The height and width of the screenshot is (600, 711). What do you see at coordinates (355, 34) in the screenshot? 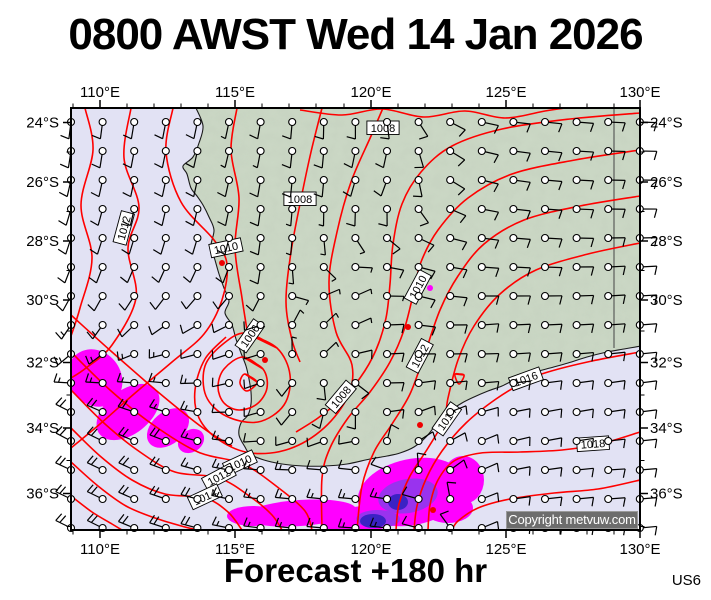
I see `valid-time-title: 0800 AWST Wed 14 Jan 2026` at bounding box center [355, 34].